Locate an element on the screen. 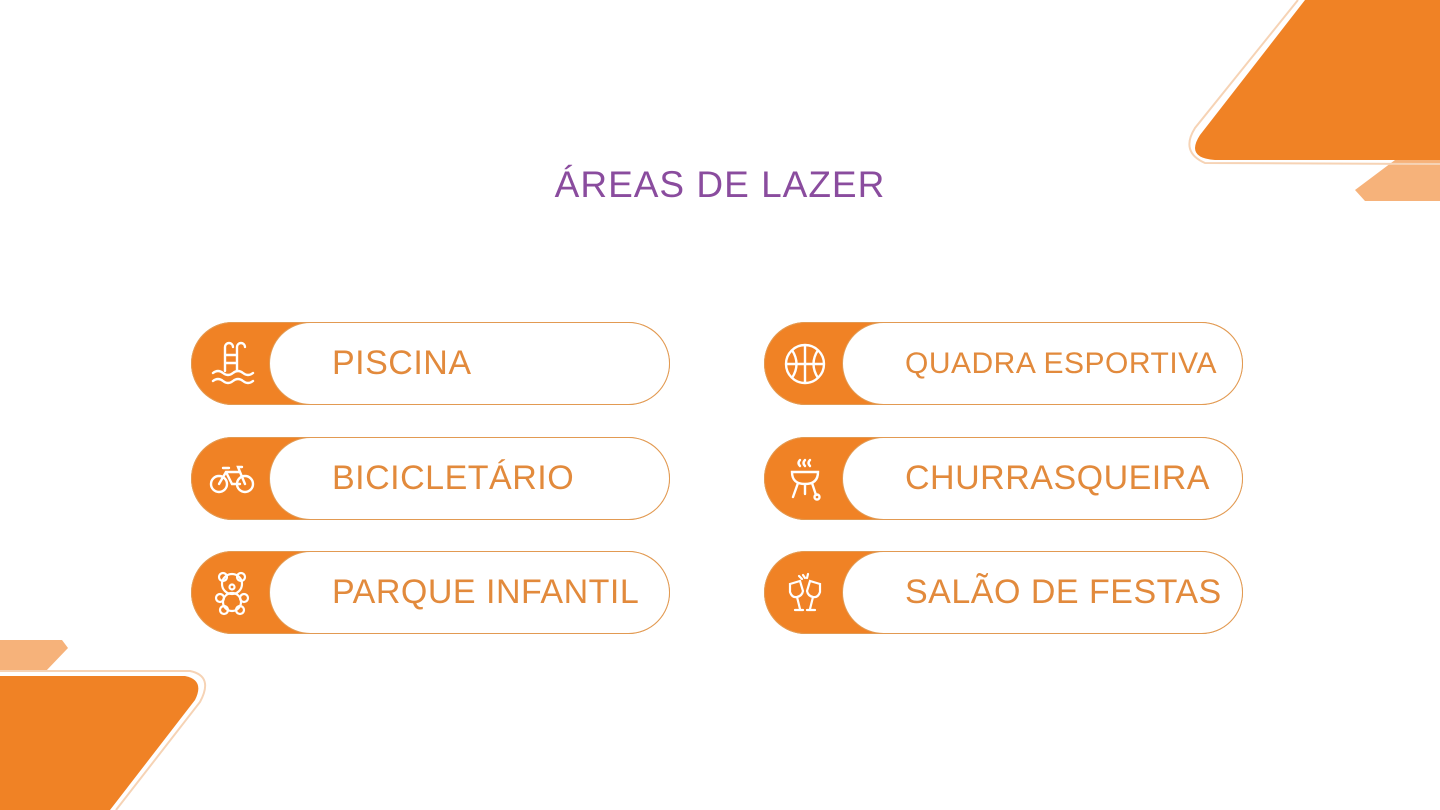 The height and width of the screenshot is (810, 1440). grill-icon is located at coordinates (805, 479).